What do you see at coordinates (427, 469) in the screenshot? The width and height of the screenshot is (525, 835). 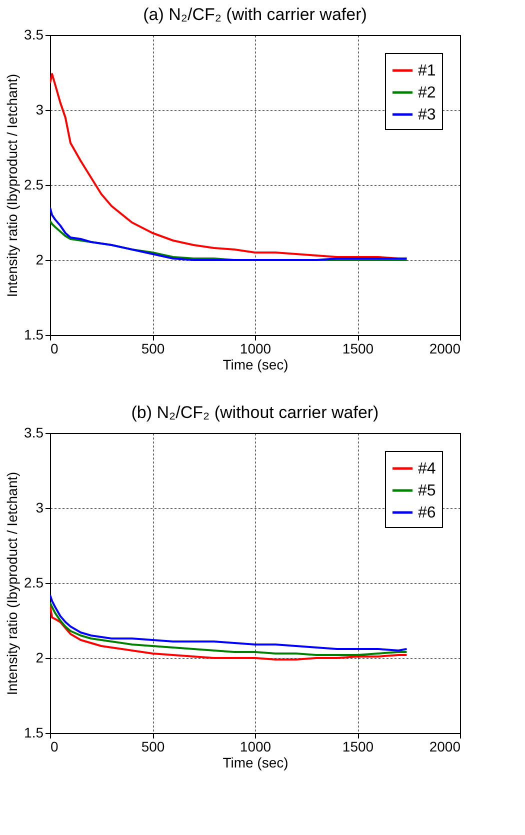 I see `legend-label: #4` at bounding box center [427, 469].